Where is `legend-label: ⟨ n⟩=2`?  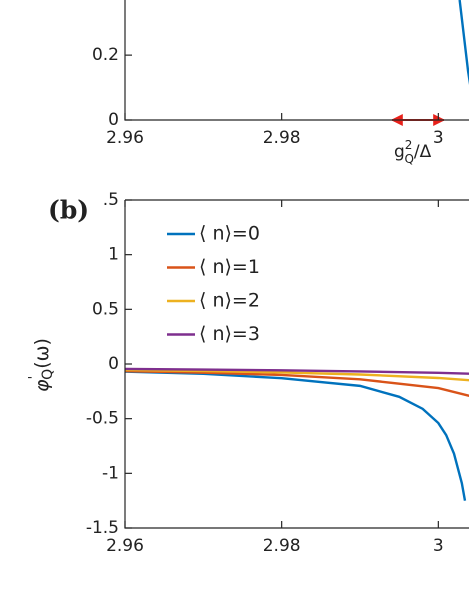
legend-label: ⟨ n⟩=2 is located at coordinates (229, 301).